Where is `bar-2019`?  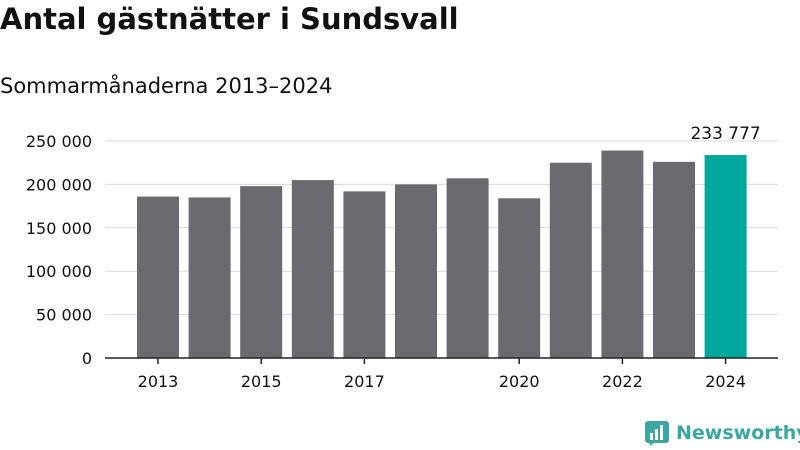 bar-2019 is located at coordinates (467, 268).